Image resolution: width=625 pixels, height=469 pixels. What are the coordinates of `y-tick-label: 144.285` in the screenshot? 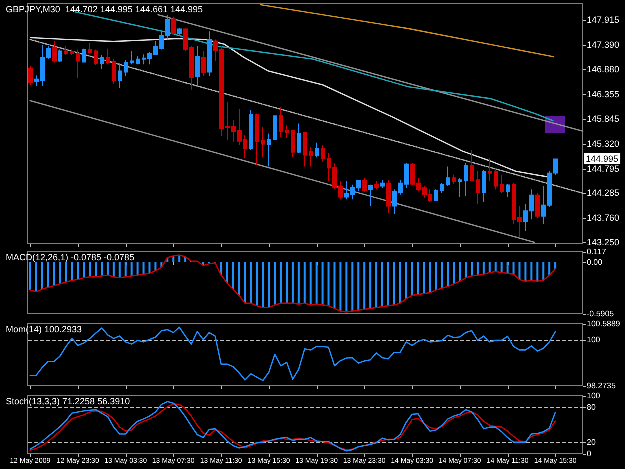 It's located at (603, 193).